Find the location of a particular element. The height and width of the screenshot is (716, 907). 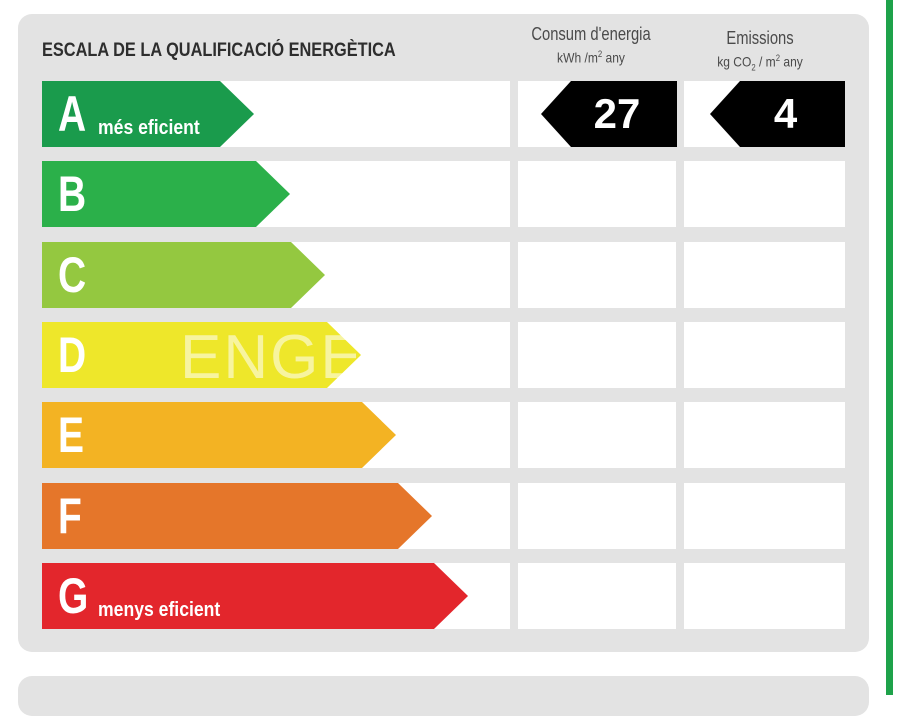

lower-panel is located at coordinates (443, 696).